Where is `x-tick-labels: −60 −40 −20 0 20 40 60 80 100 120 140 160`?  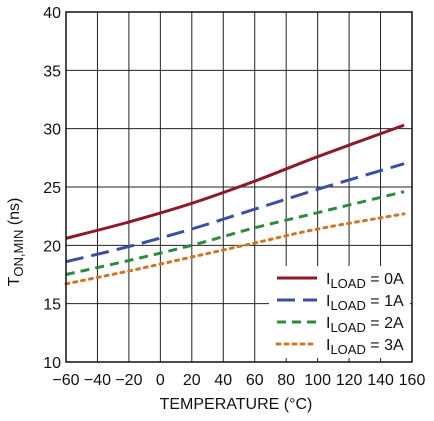
x-tick-labels: −60 −40 −20 0 20 40 60 80 100 120 140 160 is located at coordinates (238, 380).